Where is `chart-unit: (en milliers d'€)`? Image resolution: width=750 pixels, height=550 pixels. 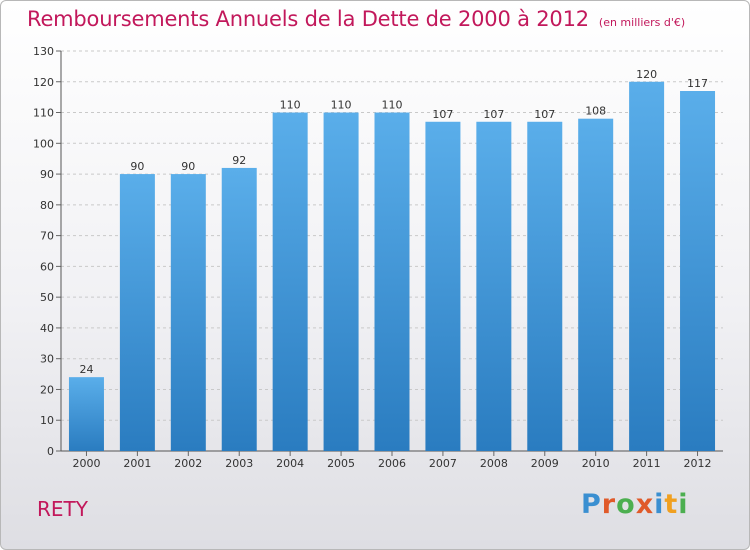 chart-unit: (en milliers d'€) is located at coordinates (642, 22).